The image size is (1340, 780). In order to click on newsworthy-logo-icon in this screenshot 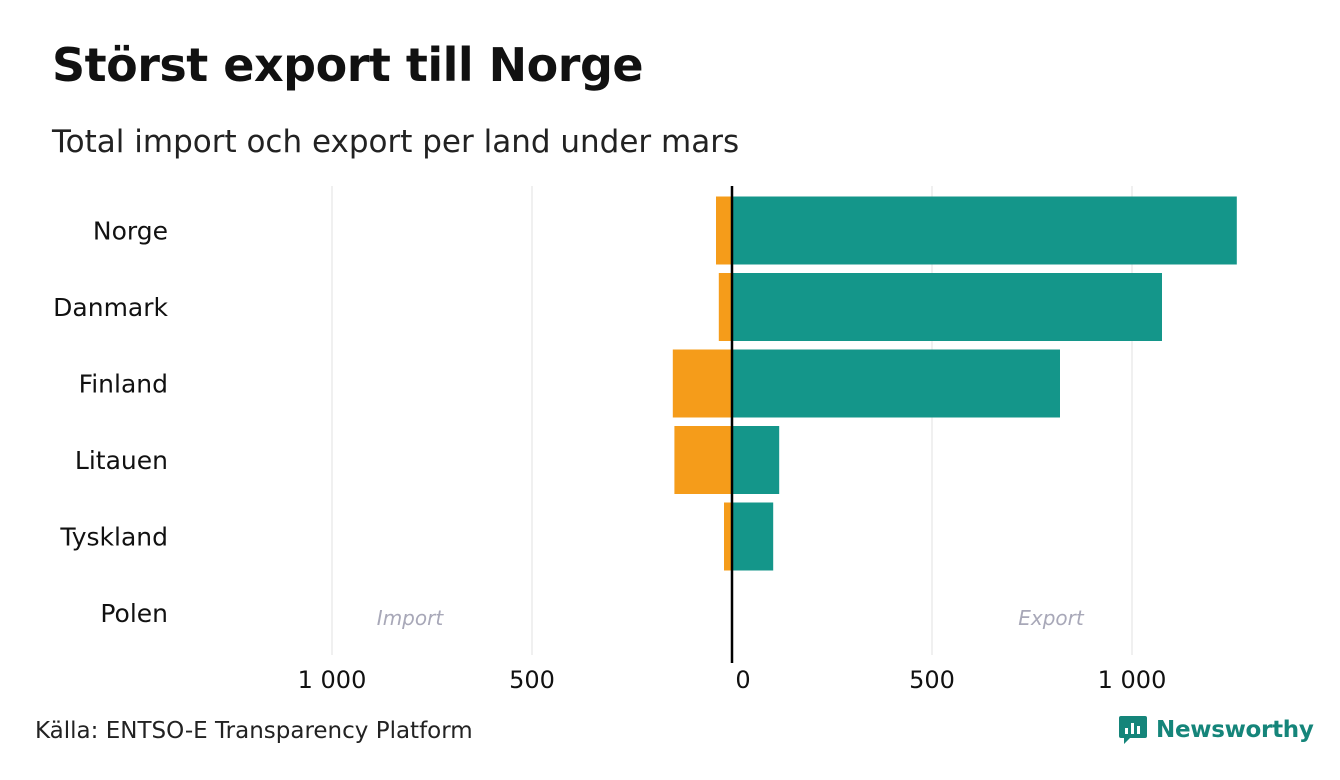, I will do `click(1133, 730)`.